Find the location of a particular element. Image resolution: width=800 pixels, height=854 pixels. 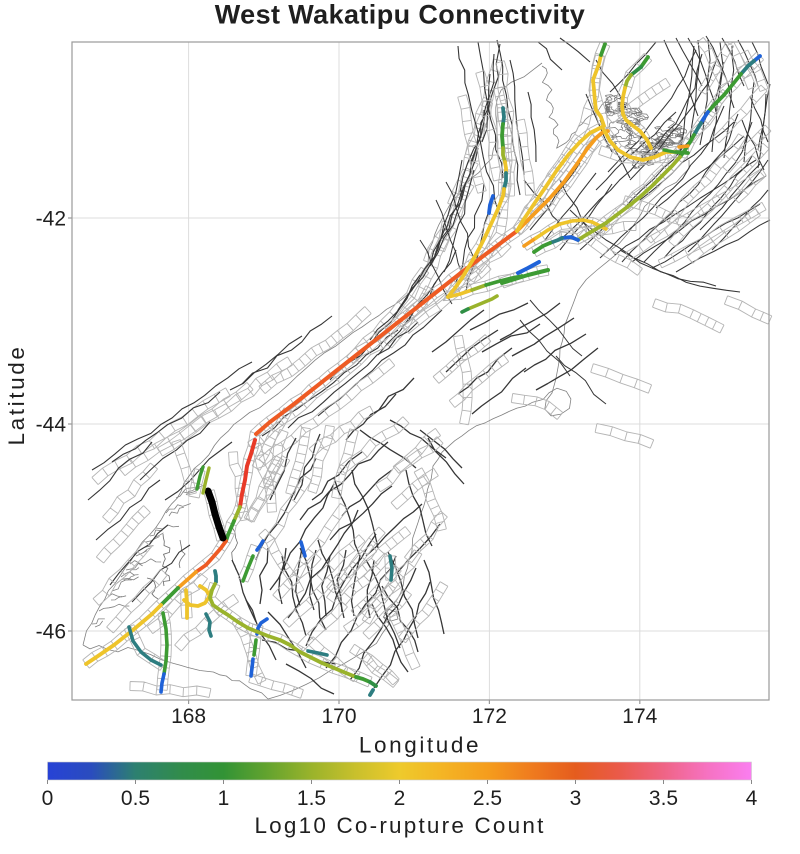

svg-text: 174 is located at coordinates (639, 716).